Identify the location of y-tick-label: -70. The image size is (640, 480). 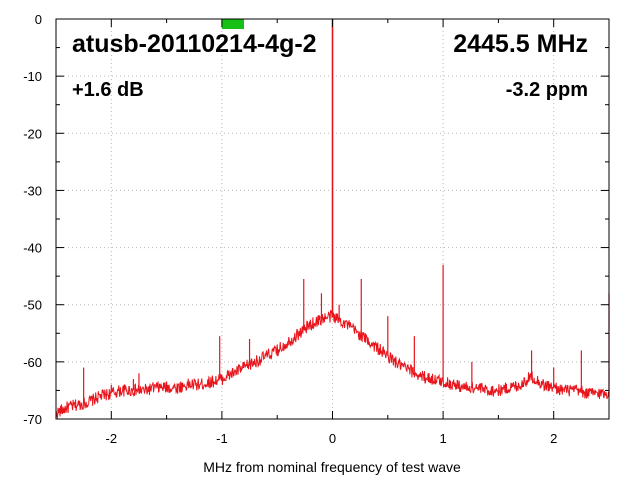
(32, 419).